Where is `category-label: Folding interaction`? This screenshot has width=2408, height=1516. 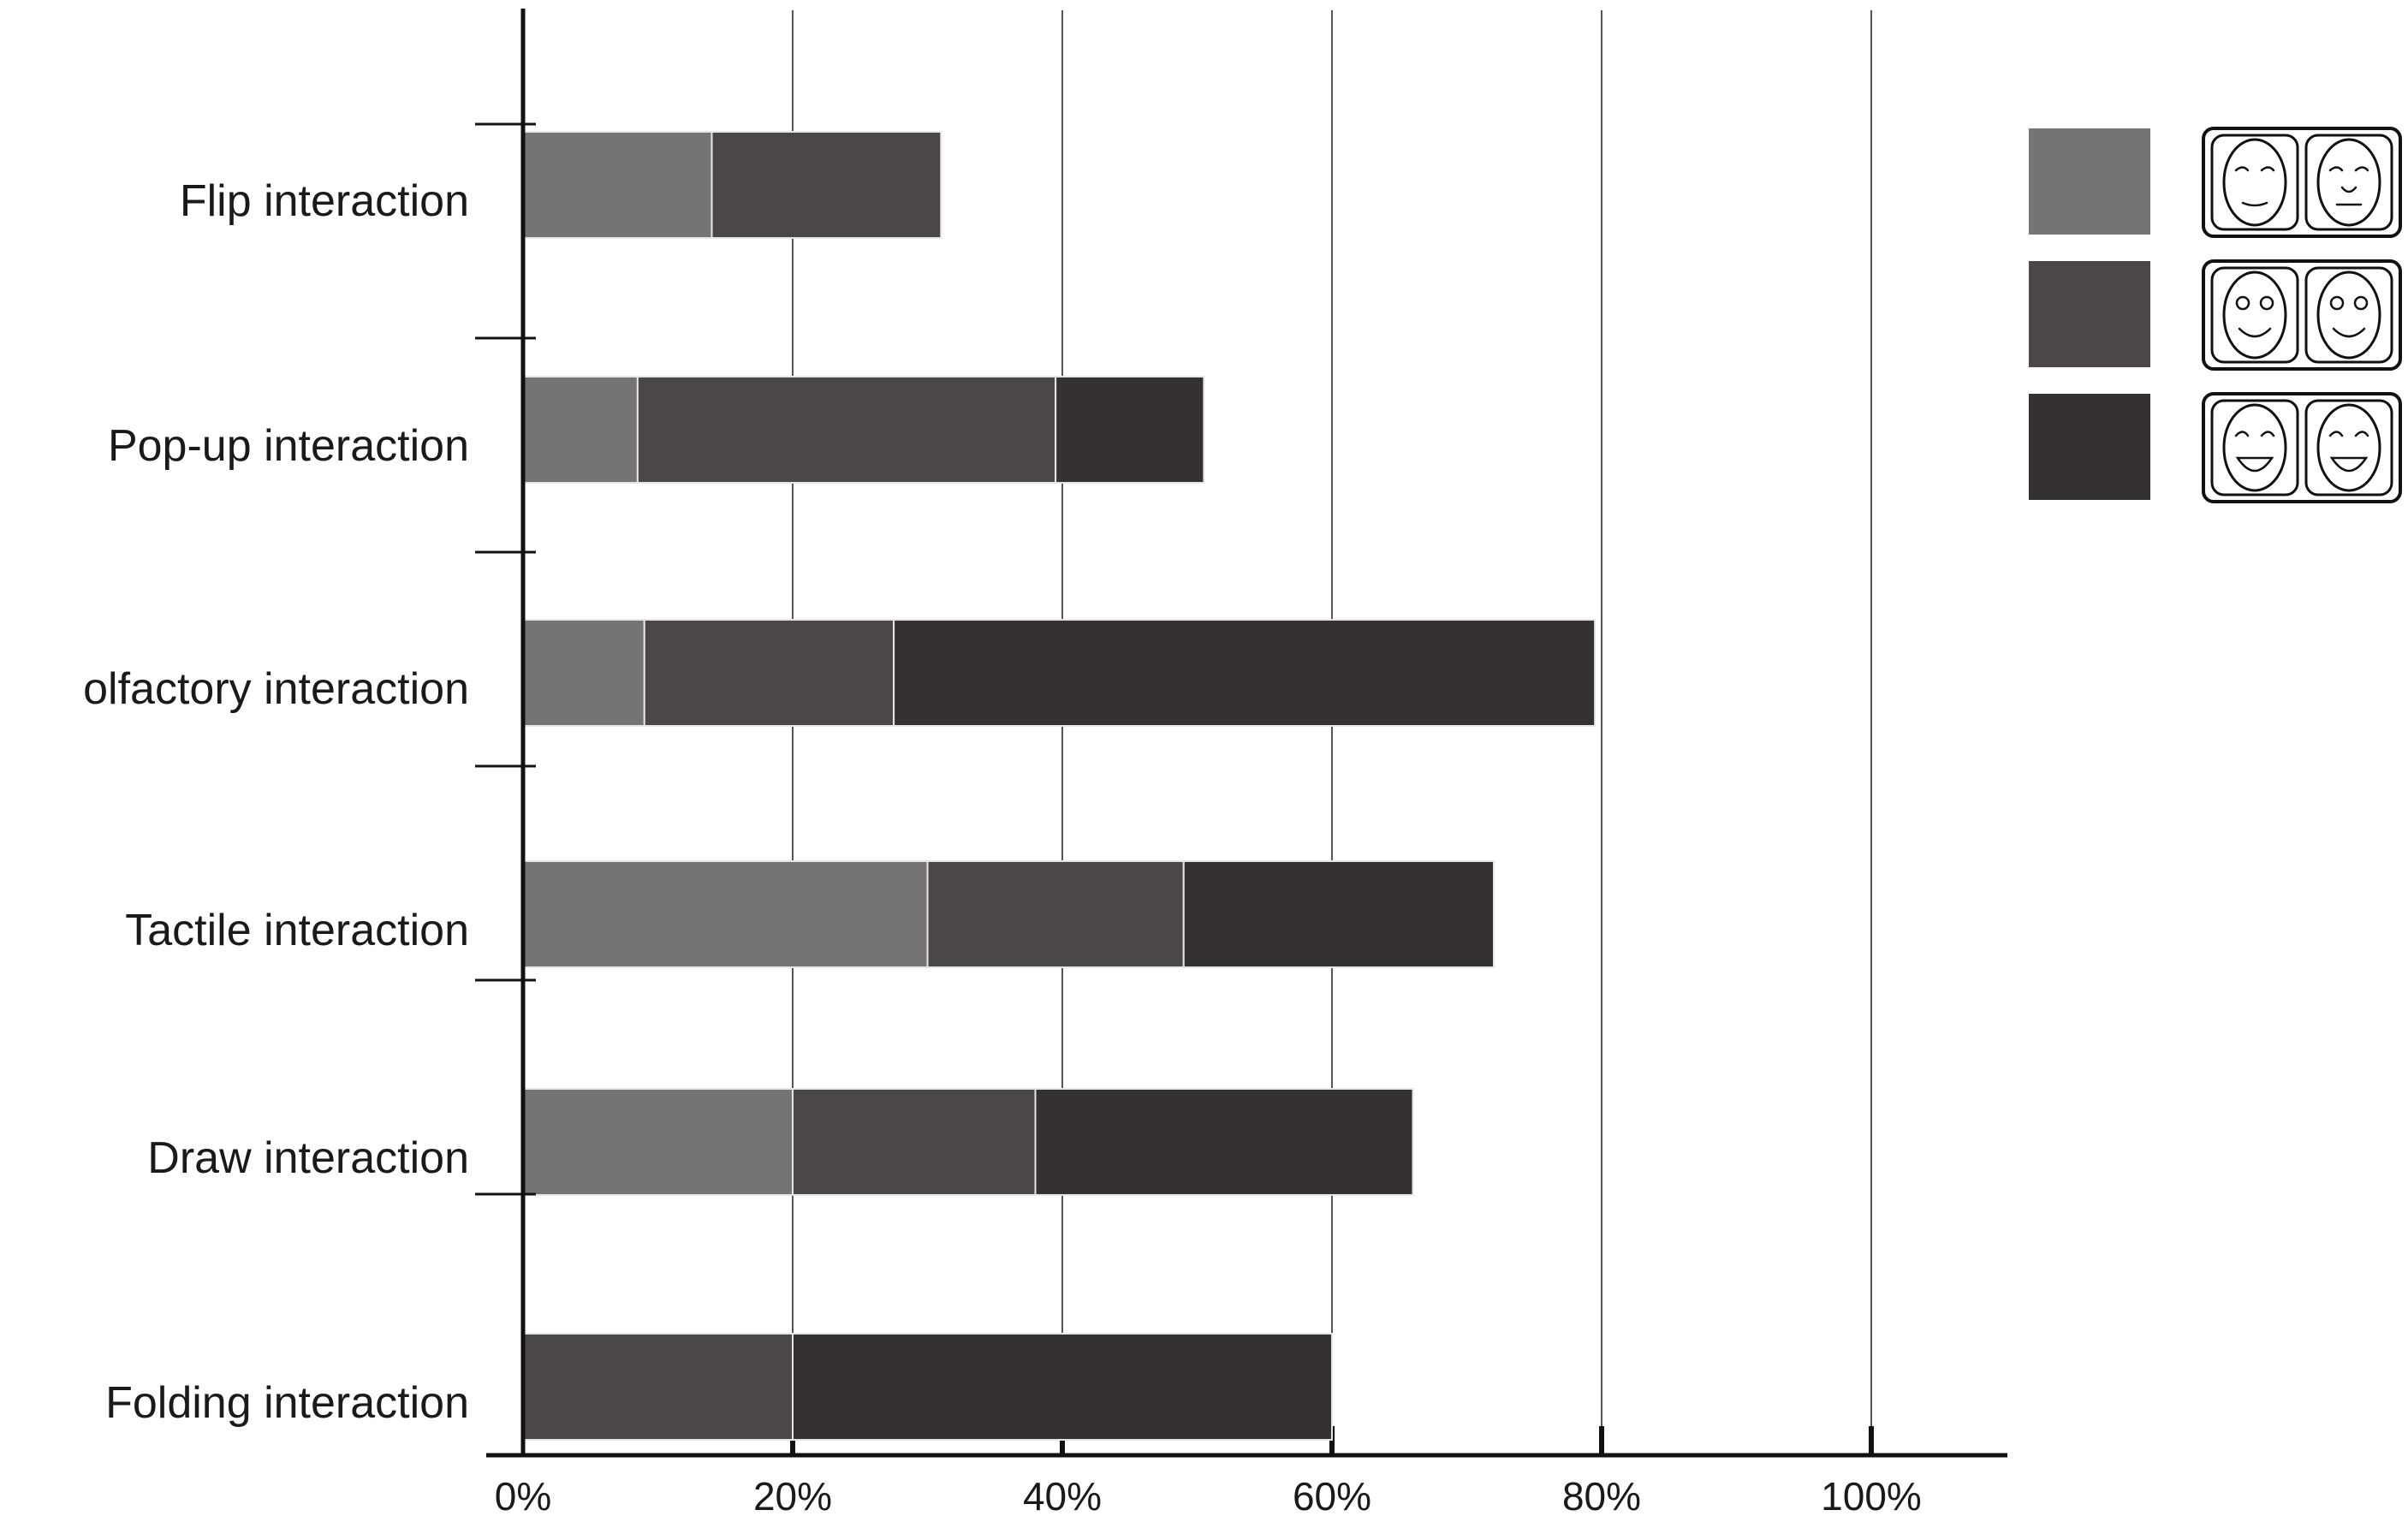
category-label: Folding interaction is located at coordinates (287, 1403).